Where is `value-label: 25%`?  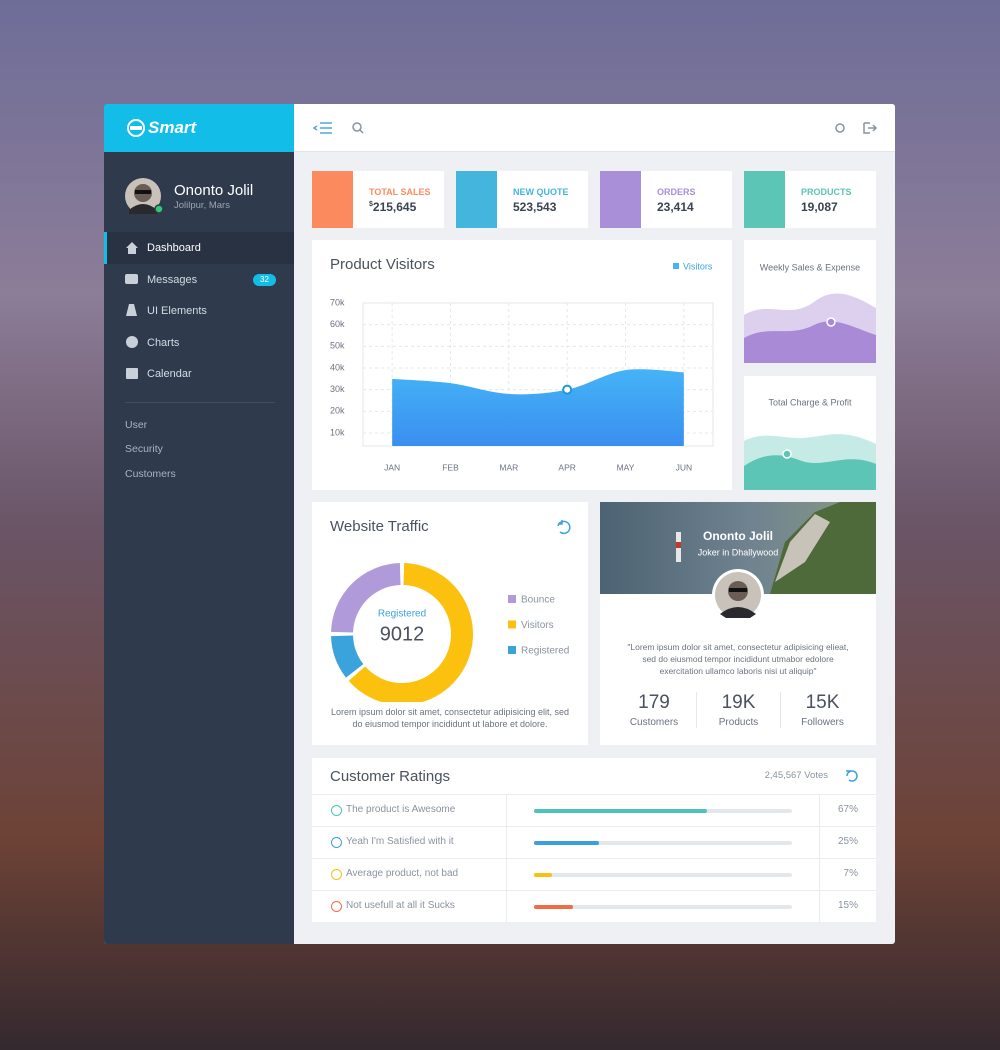 value-label: 25% is located at coordinates (847, 841).